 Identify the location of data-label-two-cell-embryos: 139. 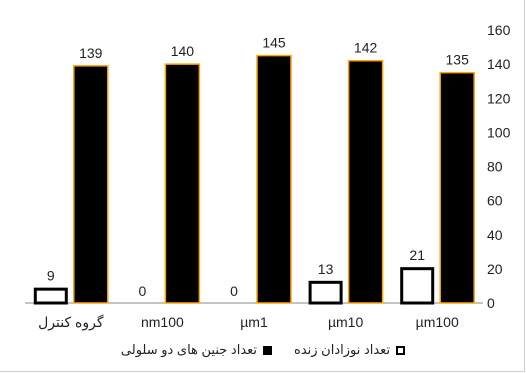
(91, 53).